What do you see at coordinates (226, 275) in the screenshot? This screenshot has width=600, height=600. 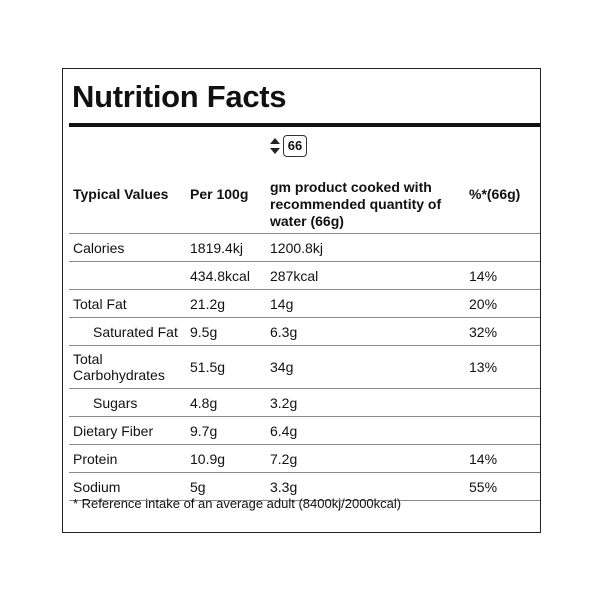 I see `cell: 434.8kcal` at bounding box center [226, 275].